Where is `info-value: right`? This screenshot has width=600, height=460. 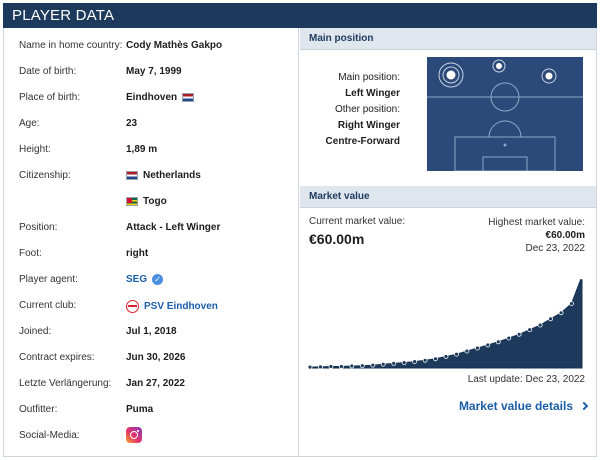
info-value: right is located at coordinates (137, 253).